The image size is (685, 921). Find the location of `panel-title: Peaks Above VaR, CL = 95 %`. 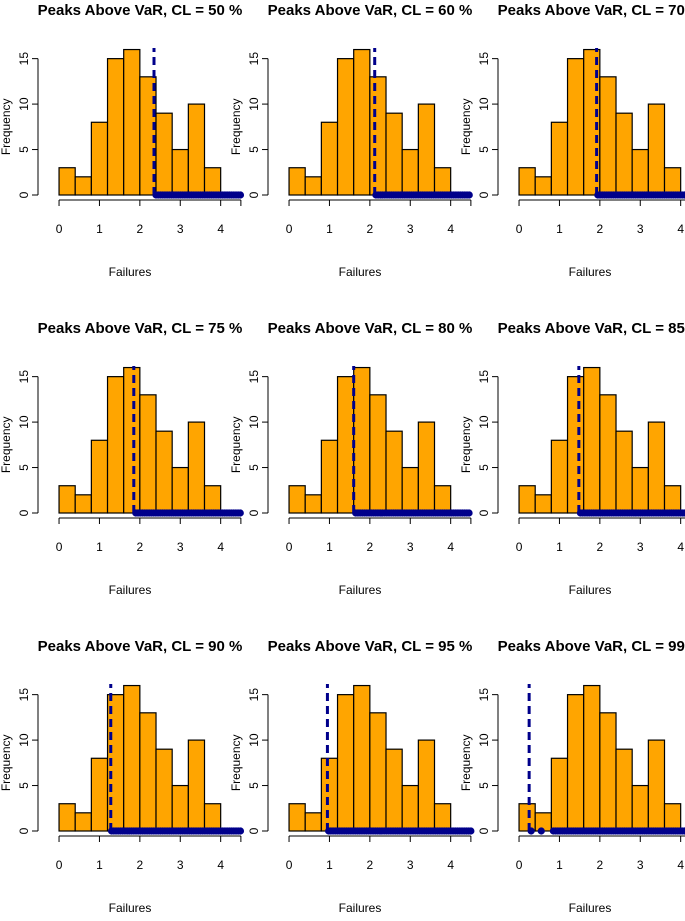

panel-title: Peaks Above VaR, CL = 95 % is located at coordinates (370, 646).